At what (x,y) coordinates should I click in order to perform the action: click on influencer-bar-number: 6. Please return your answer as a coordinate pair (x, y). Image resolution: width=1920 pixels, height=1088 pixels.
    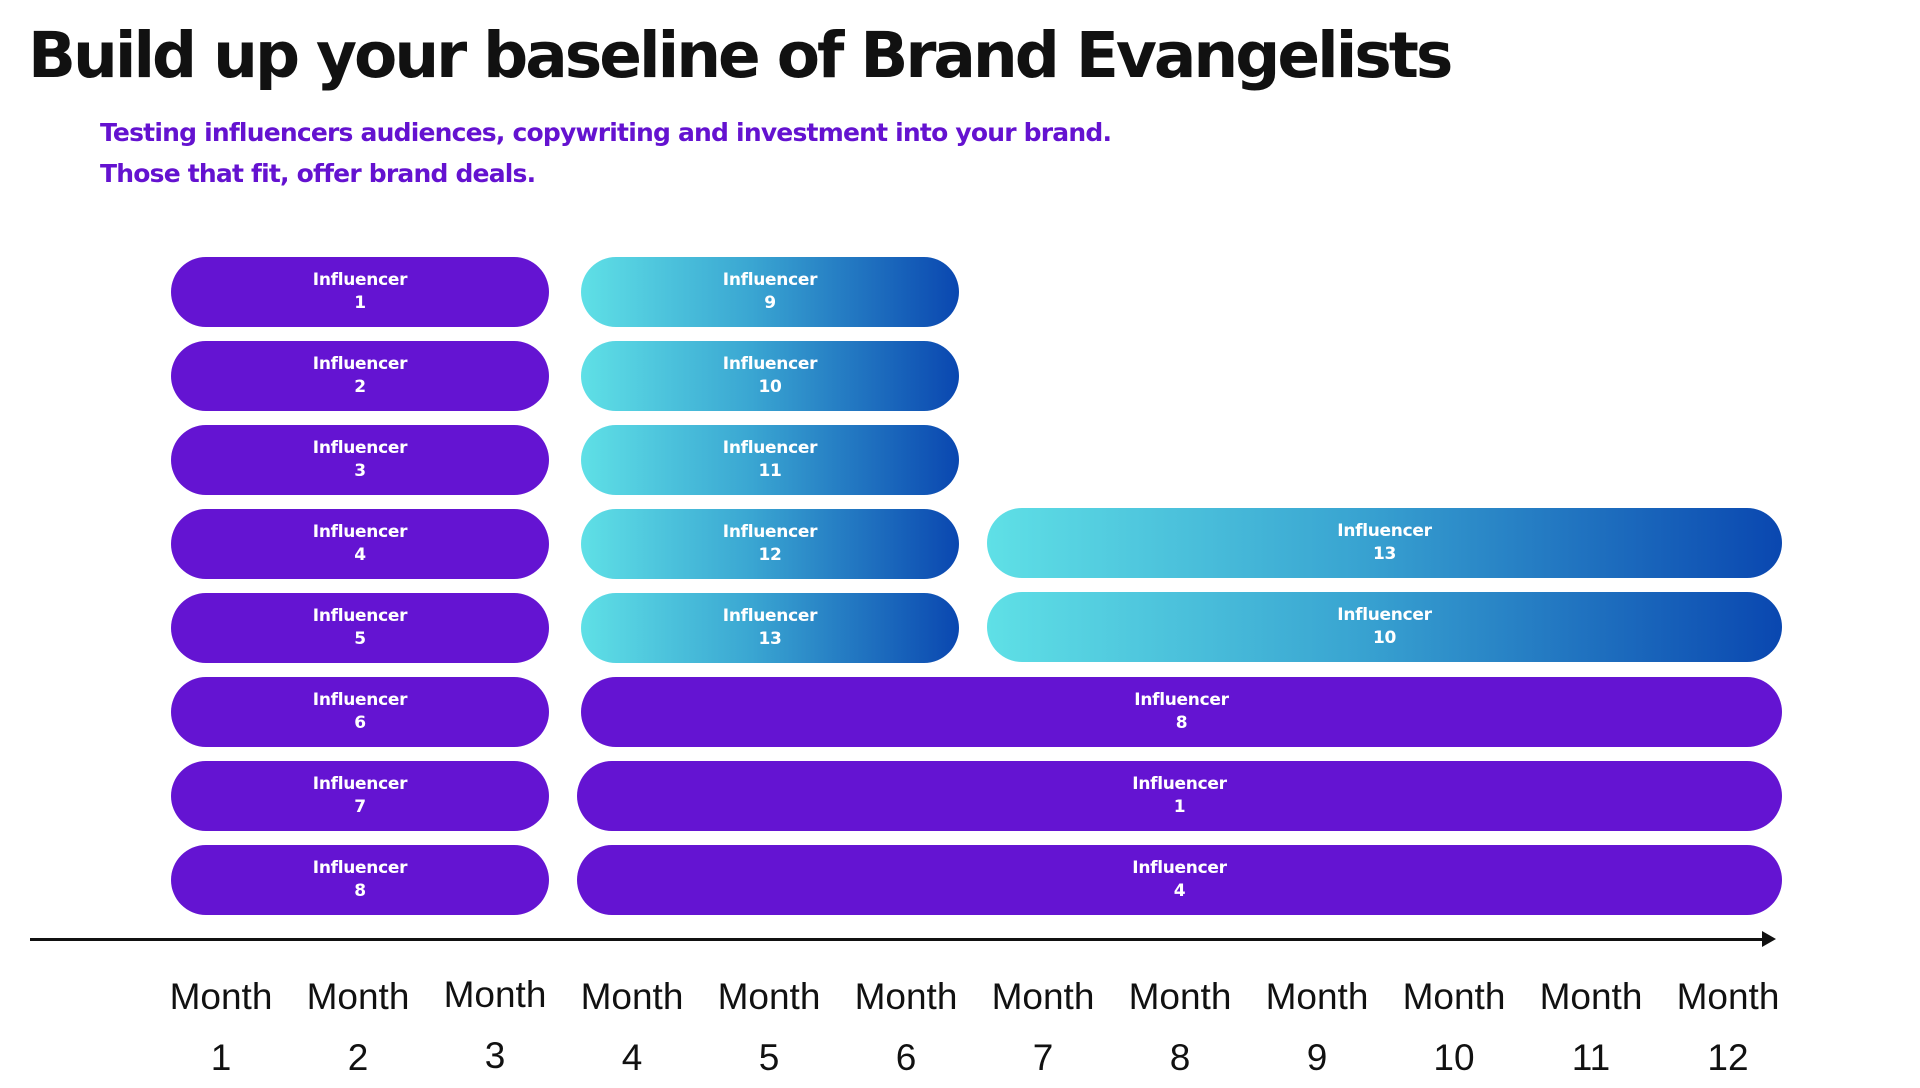
    Looking at the image, I should click on (360, 723).